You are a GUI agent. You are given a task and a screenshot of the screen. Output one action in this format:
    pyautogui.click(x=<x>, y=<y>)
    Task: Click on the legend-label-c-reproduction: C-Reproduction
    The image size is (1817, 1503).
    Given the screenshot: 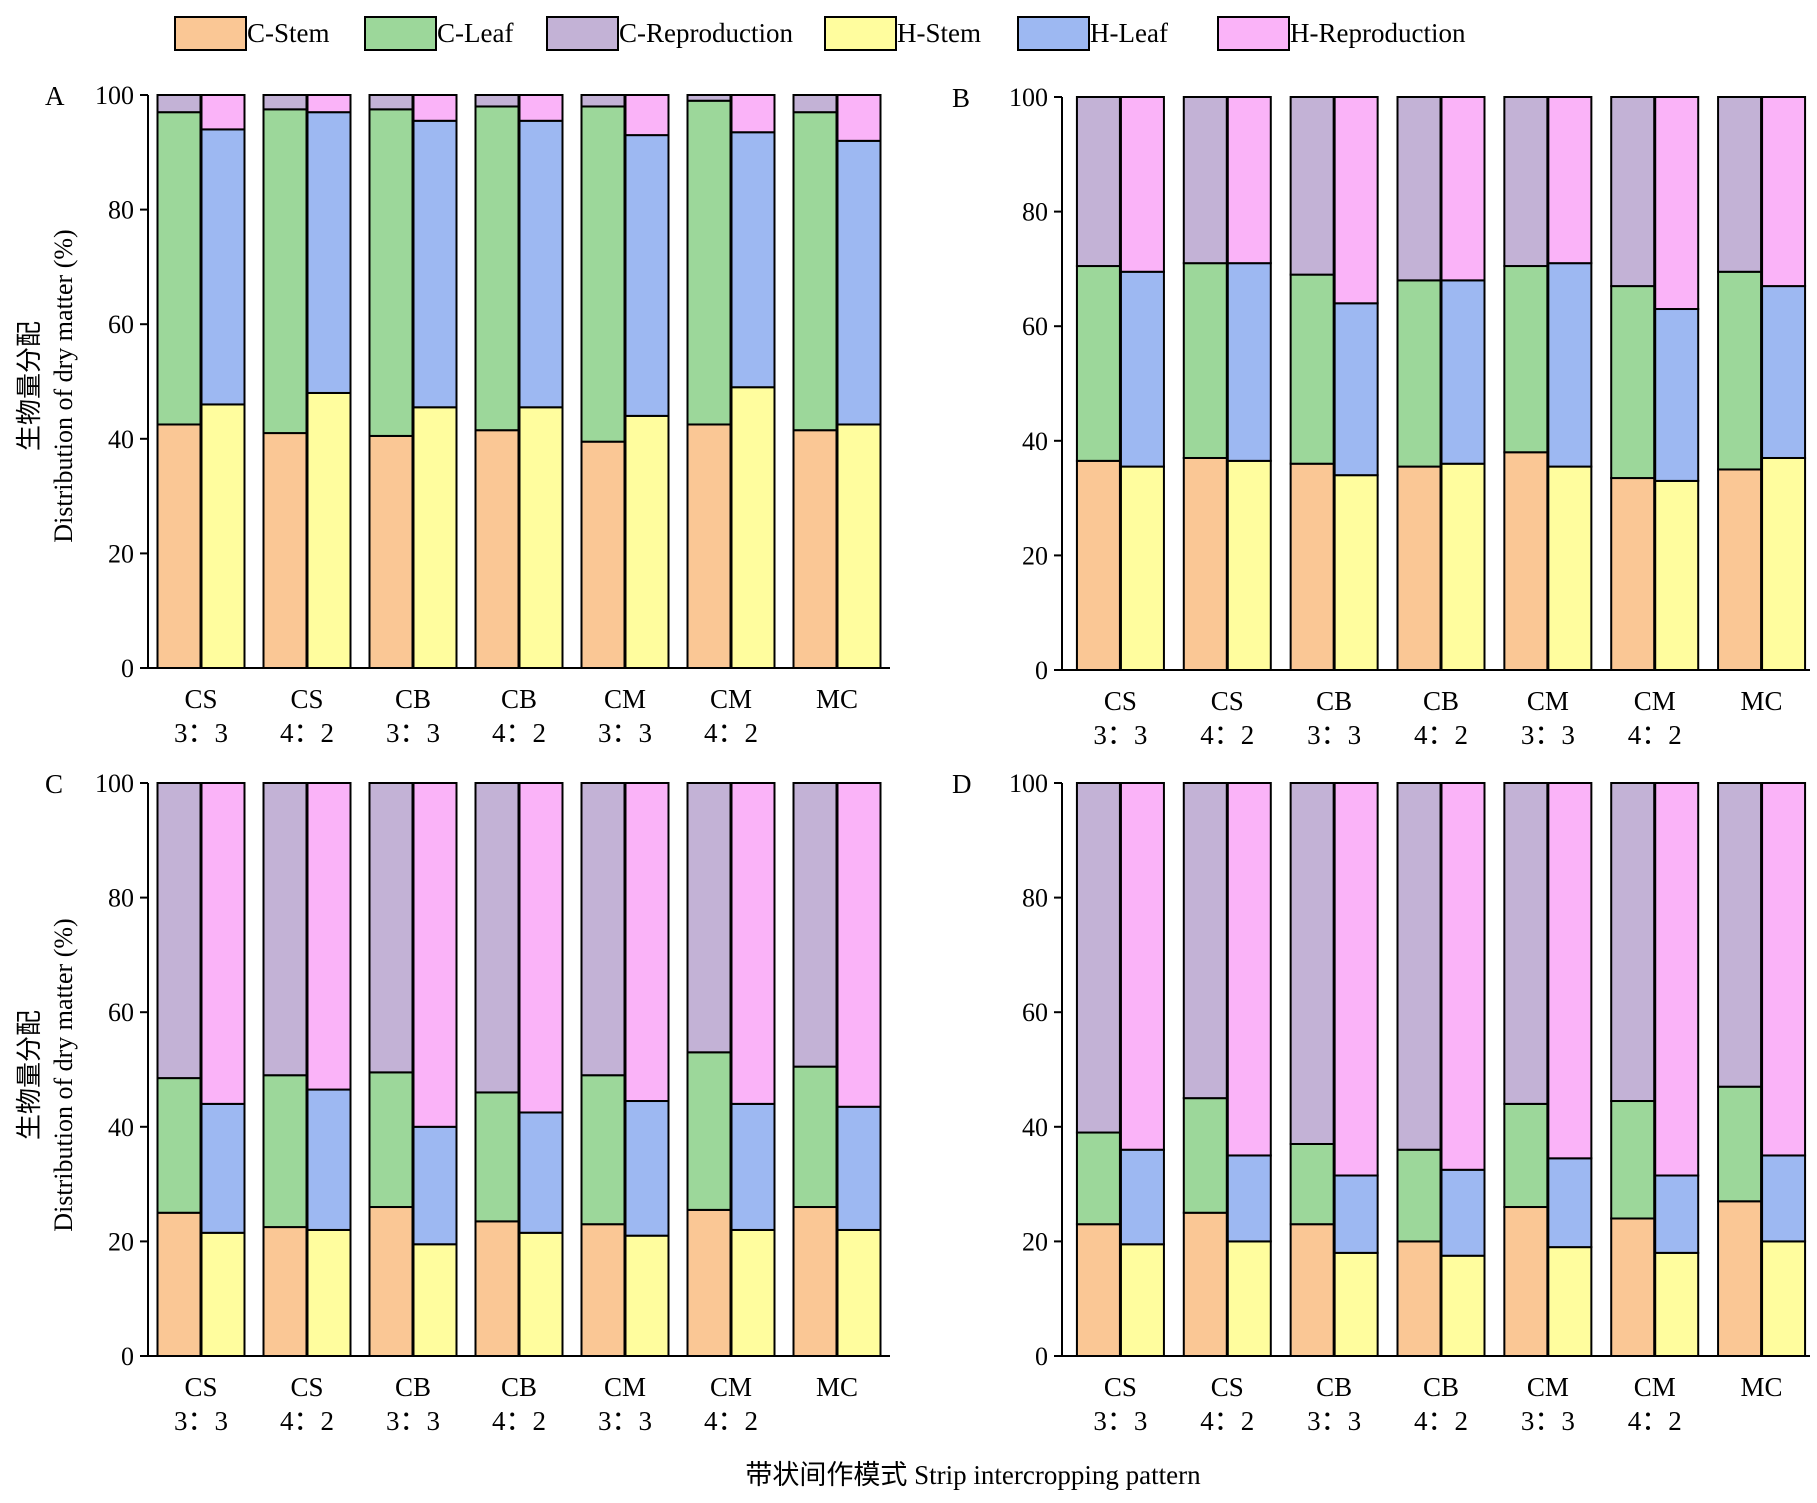 What is the action you would take?
    pyautogui.click(x=706, y=33)
    